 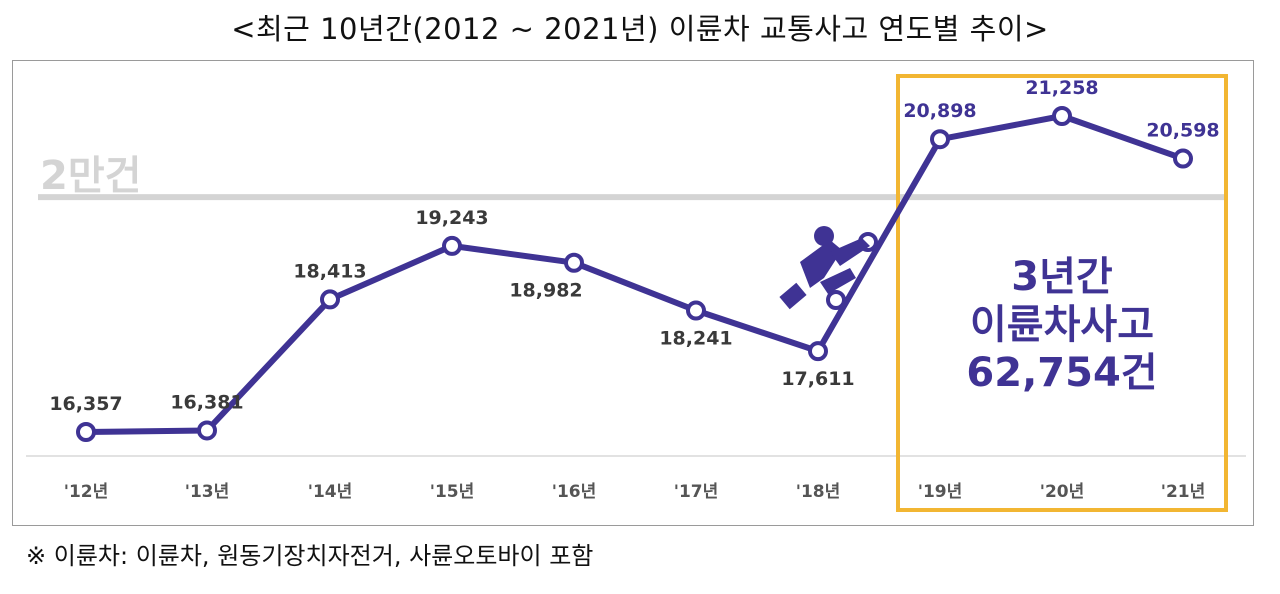 I want to click on x-tick-label: '14년, so click(x=330, y=492).